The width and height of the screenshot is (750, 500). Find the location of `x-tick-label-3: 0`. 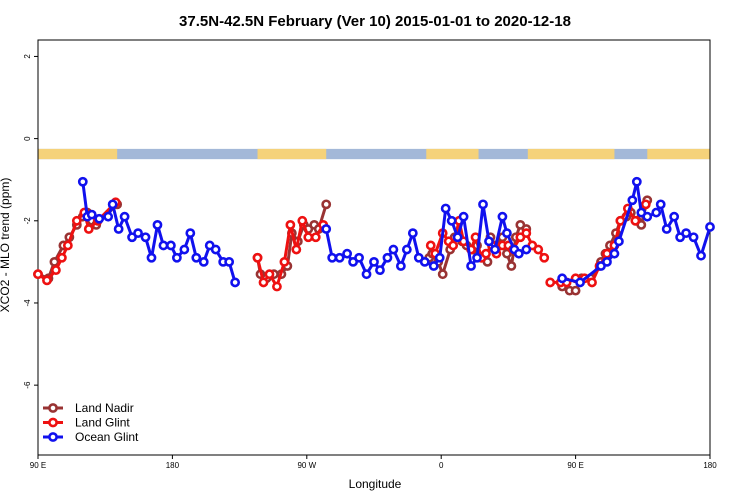

x-tick-label-3: 0 is located at coordinates (441, 465).